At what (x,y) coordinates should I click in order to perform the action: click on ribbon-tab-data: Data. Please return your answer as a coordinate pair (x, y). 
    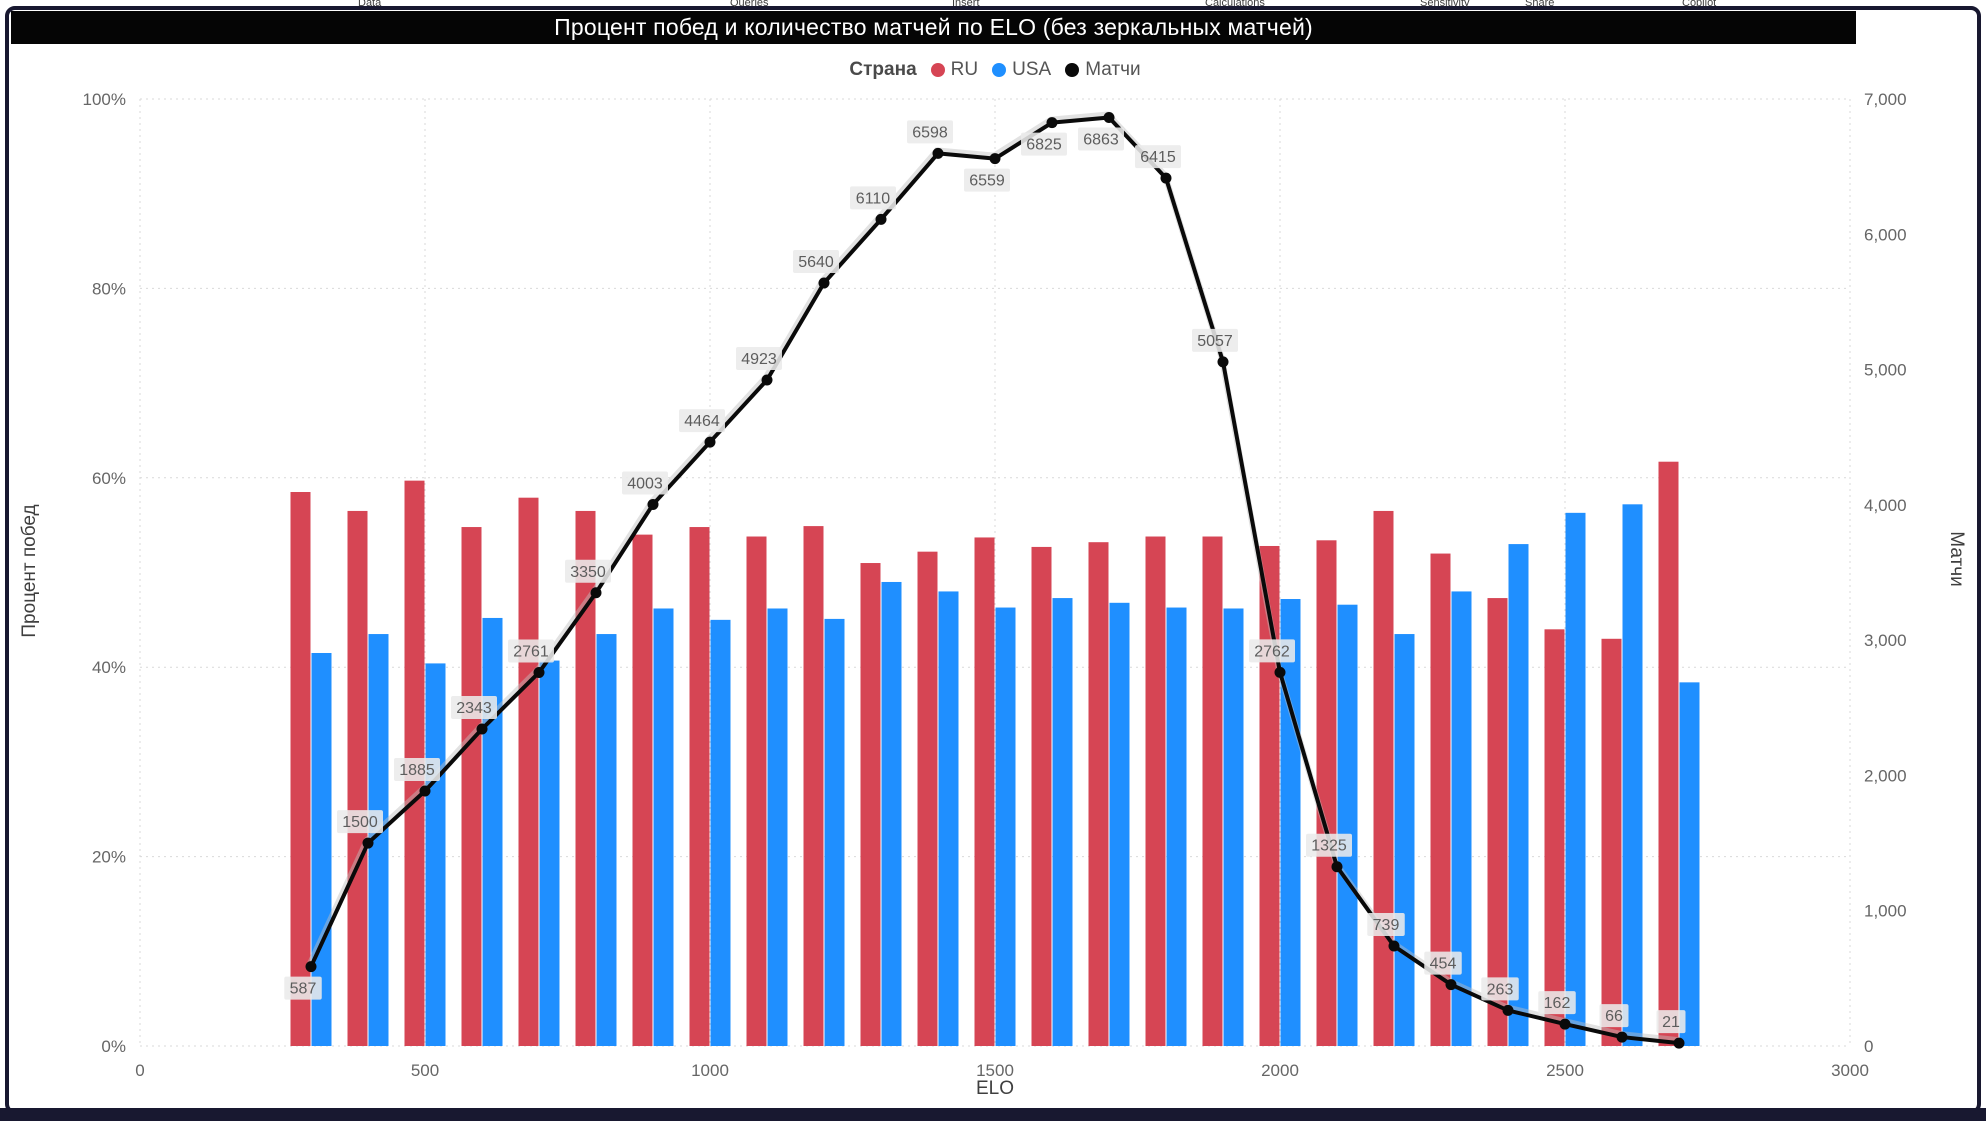
    Looking at the image, I should click on (370, 3).